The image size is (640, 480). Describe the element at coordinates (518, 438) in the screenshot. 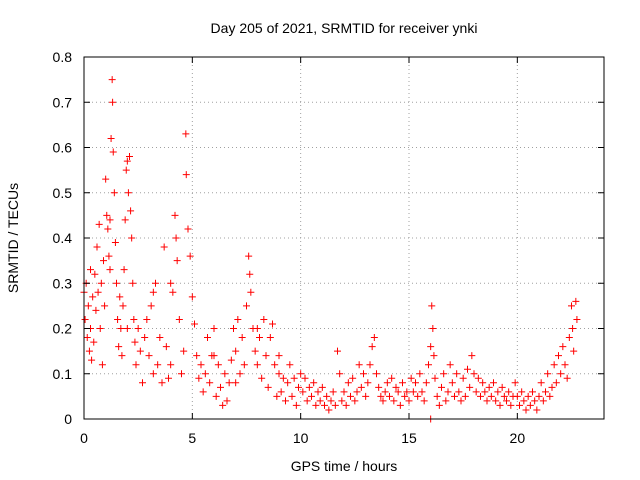

I see `x-tick-label: 20` at that location.